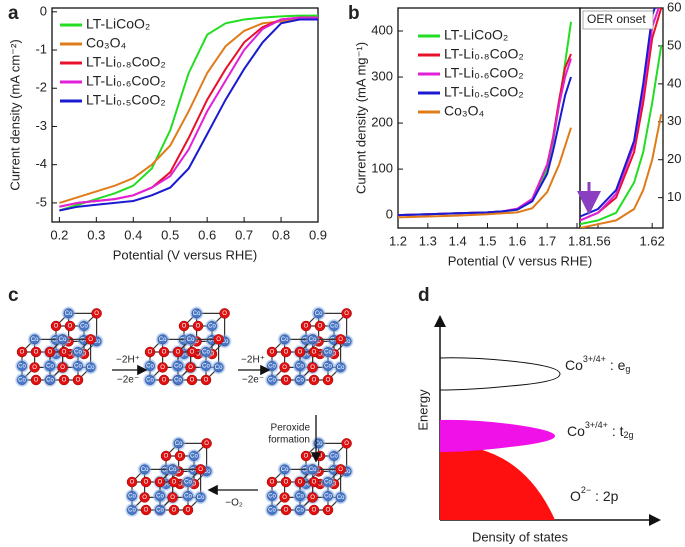 This screenshot has width=685, height=547. Describe the element at coordinates (41, 87) in the screenshot. I see `y-tick-label: -2` at that location.